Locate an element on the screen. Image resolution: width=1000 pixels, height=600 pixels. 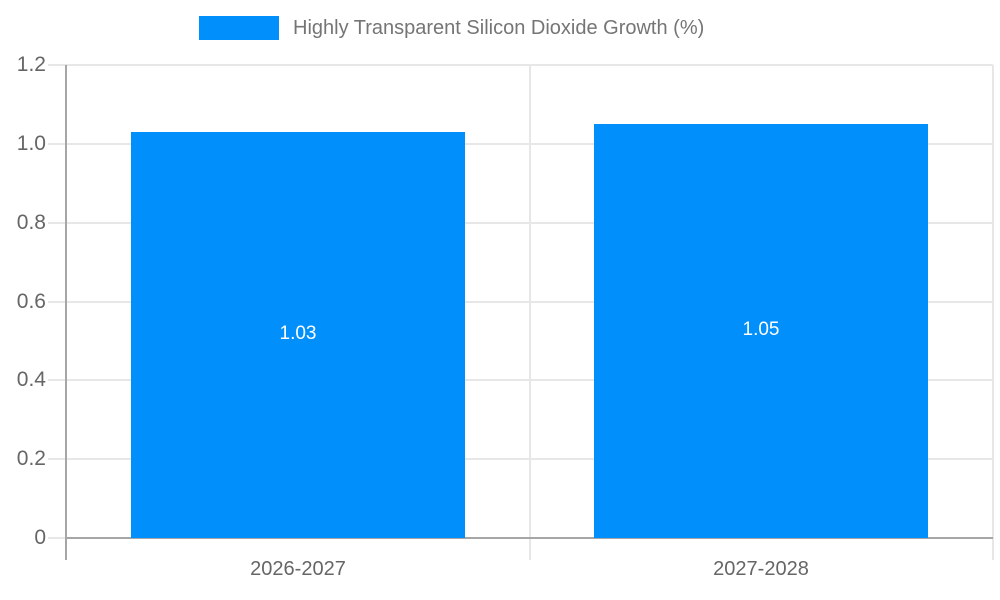
y-axis-tick-label: 1.0 is located at coordinates (31, 143).